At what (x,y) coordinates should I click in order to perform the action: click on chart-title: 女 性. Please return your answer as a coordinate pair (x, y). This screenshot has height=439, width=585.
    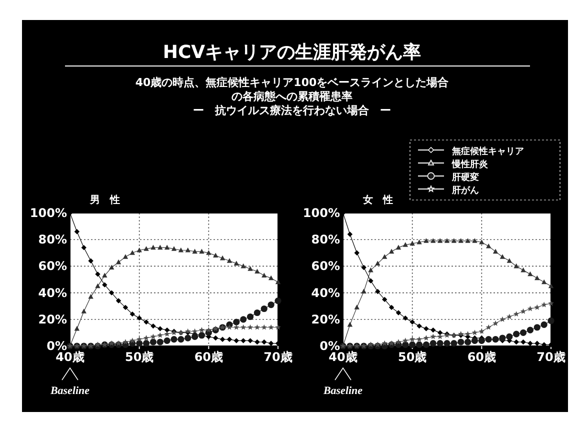
    Looking at the image, I should click on (377, 200).